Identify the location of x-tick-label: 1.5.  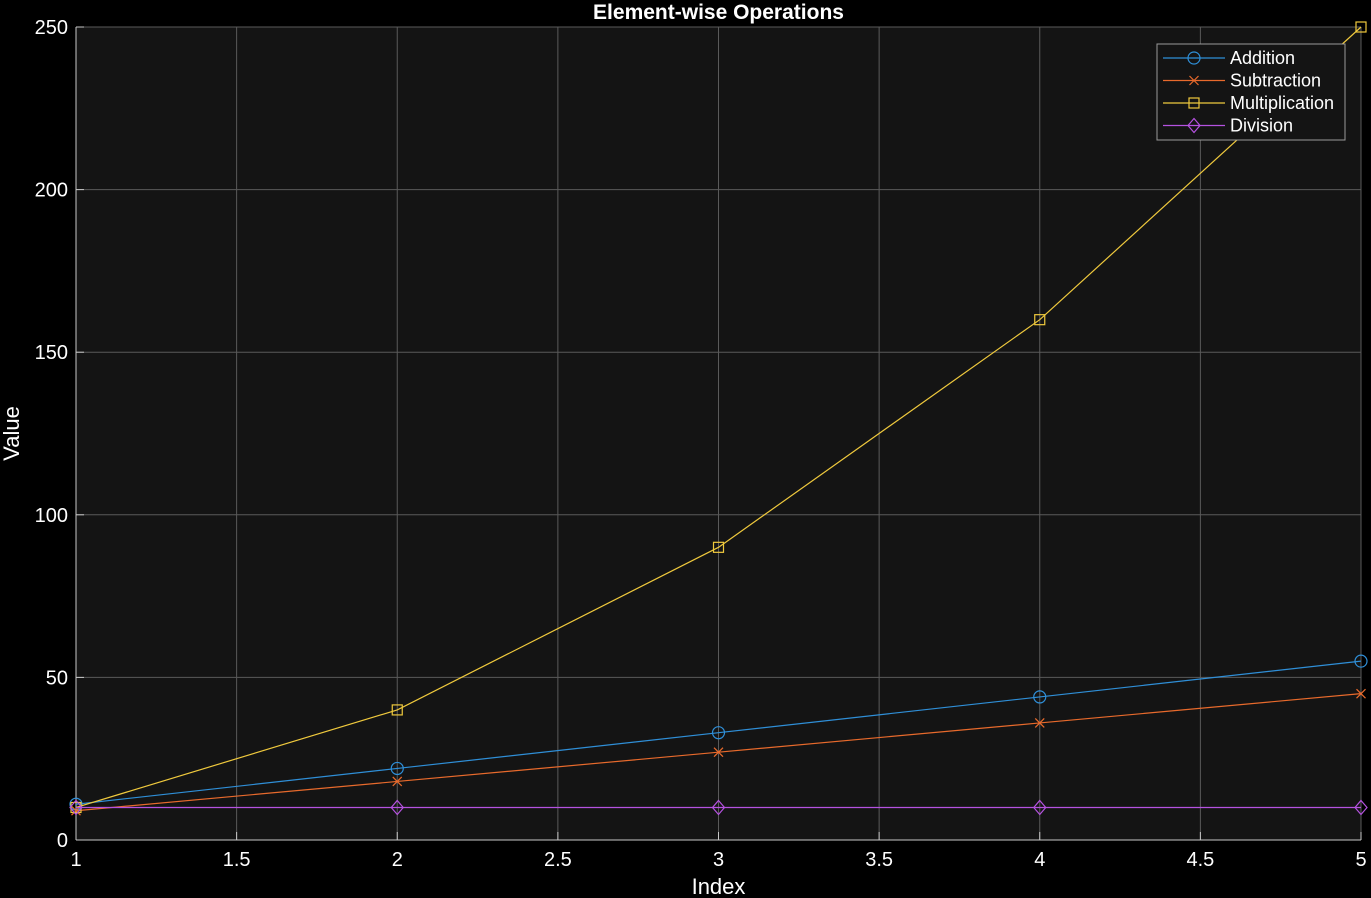
(237, 860).